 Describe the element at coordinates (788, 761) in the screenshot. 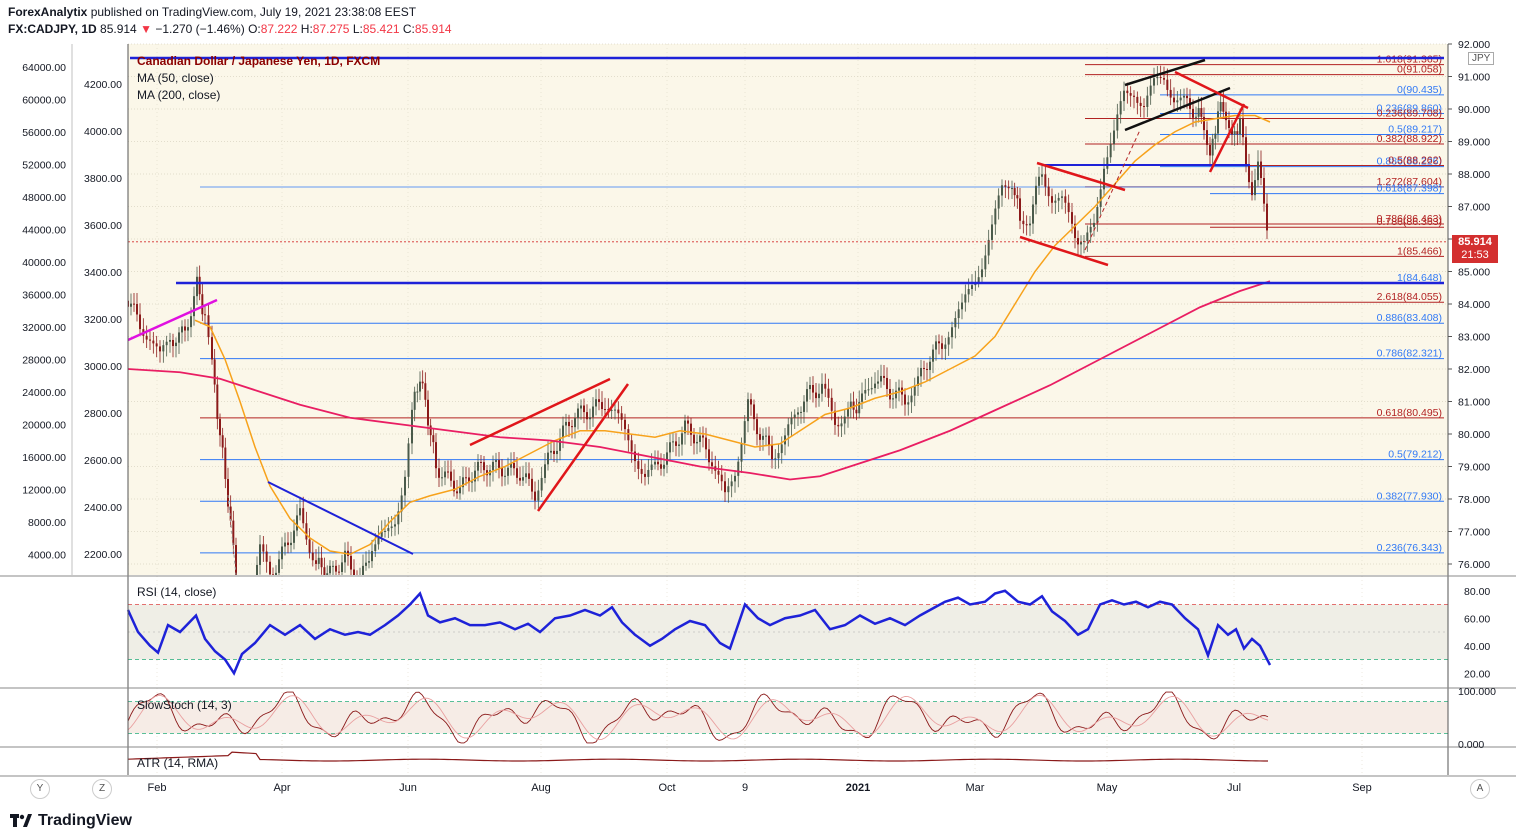

I see `atr-panel` at that location.